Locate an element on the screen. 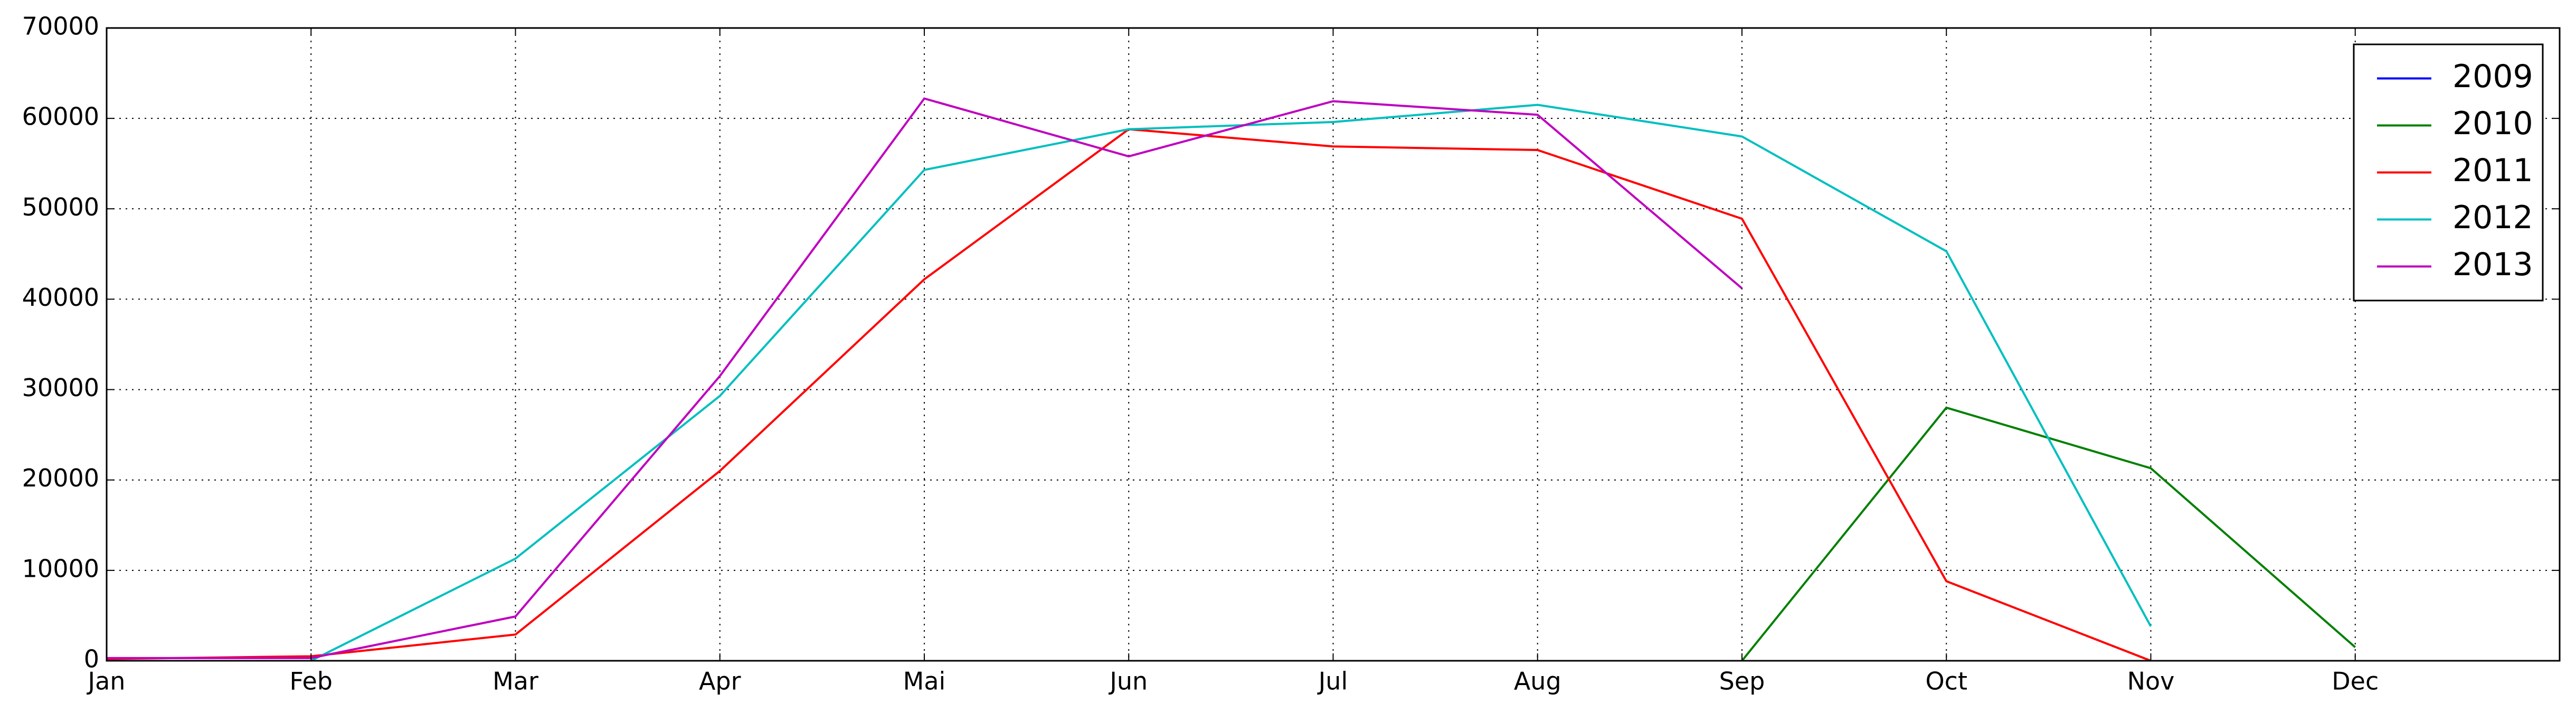 This screenshot has width=2576, height=712. legend-label: 2011 is located at coordinates (2492, 171).